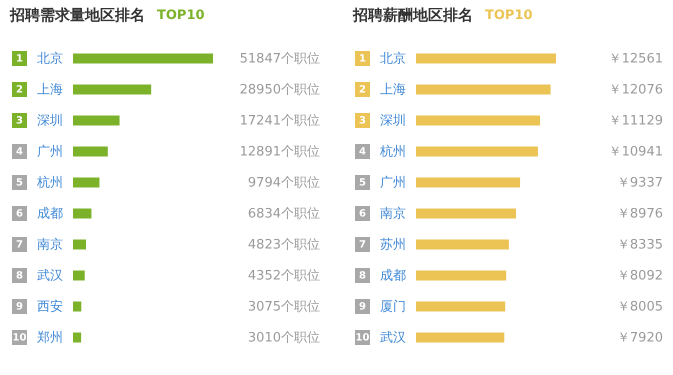 This screenshot has height=375, width=673. Describe the element at coordinates (280, 152) in the screenshot. I see `data-label: 12891个职位` at that location.